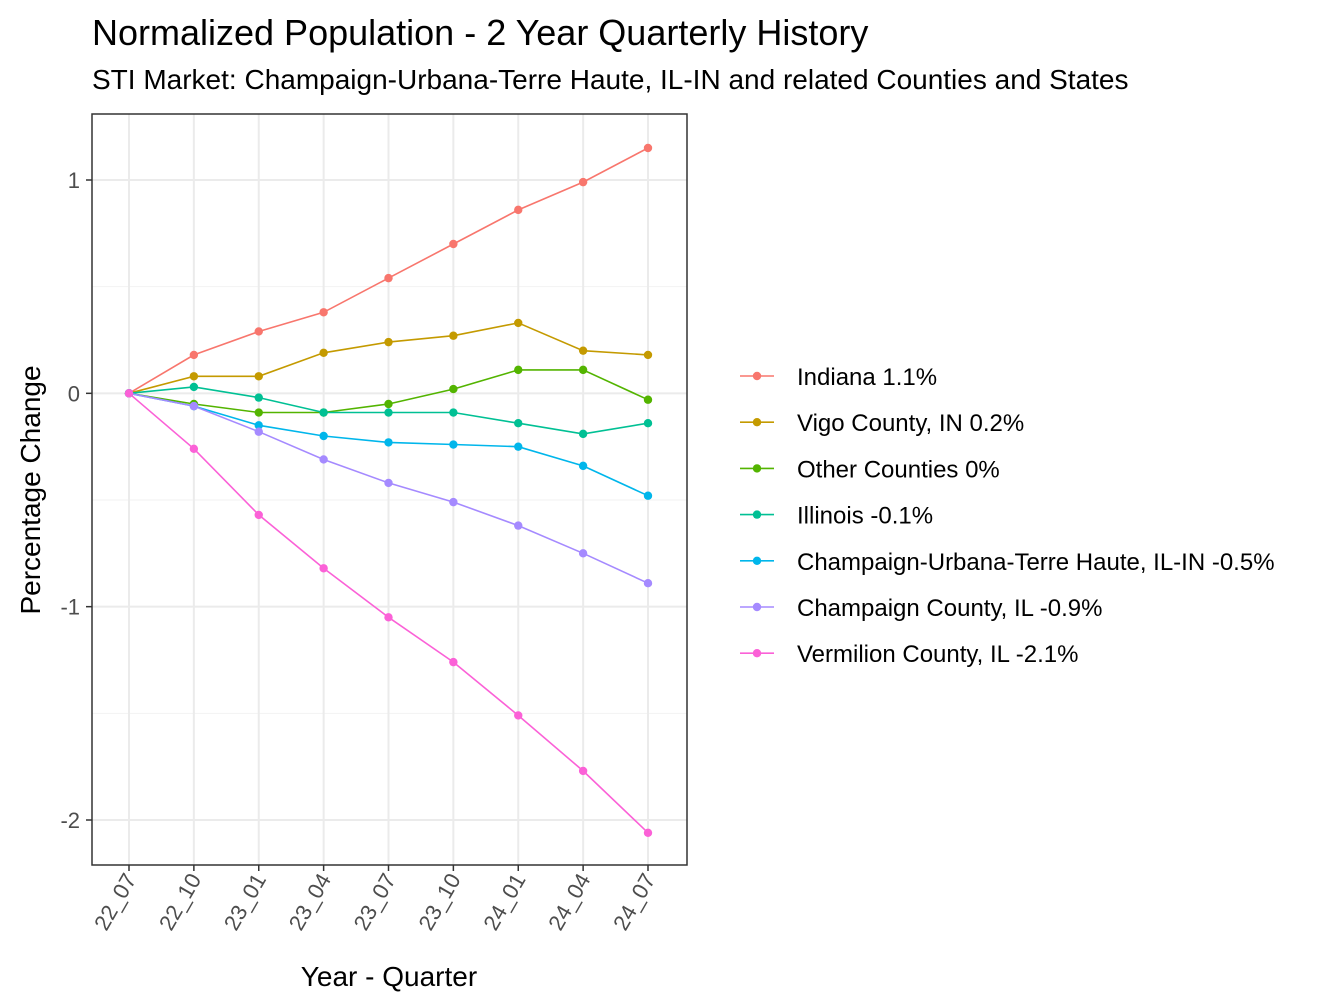 Image resolution: width=1344 pixels, height=1008 pixels. Describe the element at coordinates (865, 516) in the screenshot. I see `legend-label: Illinois -0.1%` at that location.